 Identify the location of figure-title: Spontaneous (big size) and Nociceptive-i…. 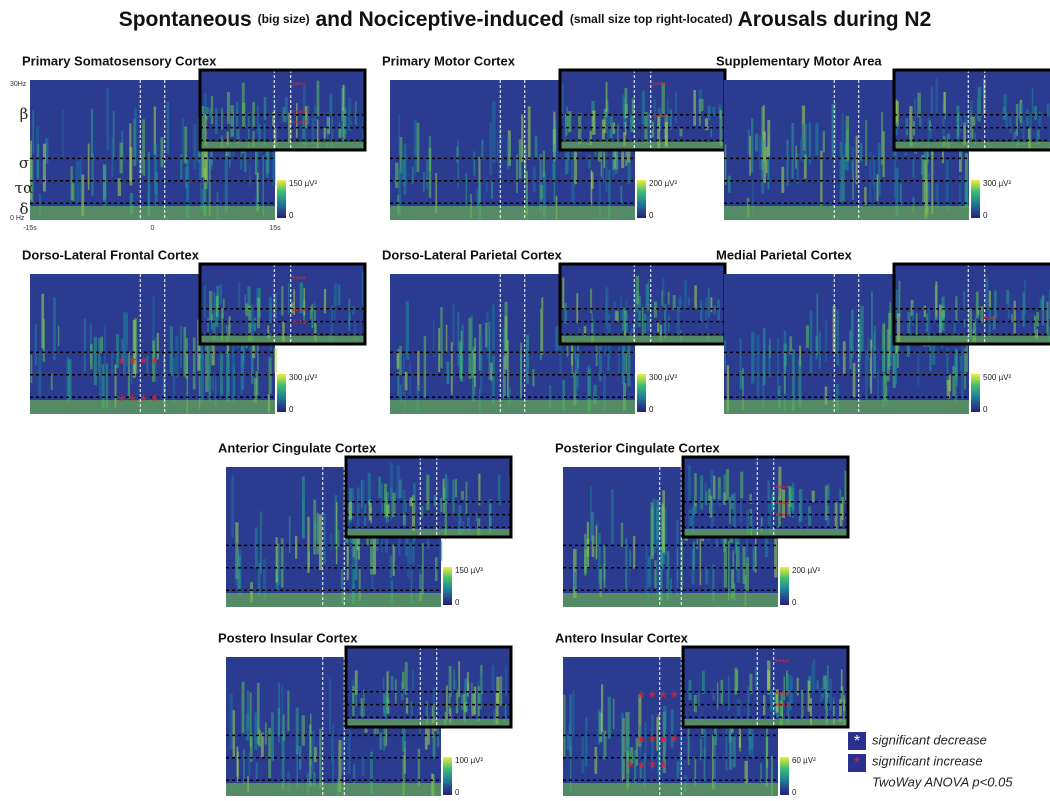
(525, 19).